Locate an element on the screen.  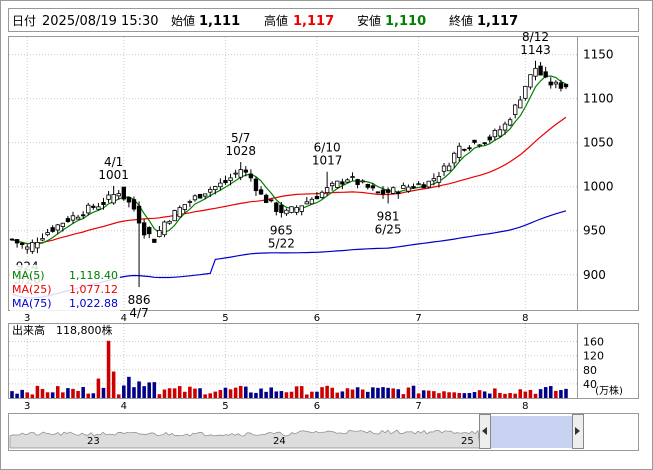
month-label: 6 is located at coordinates (317, 406).